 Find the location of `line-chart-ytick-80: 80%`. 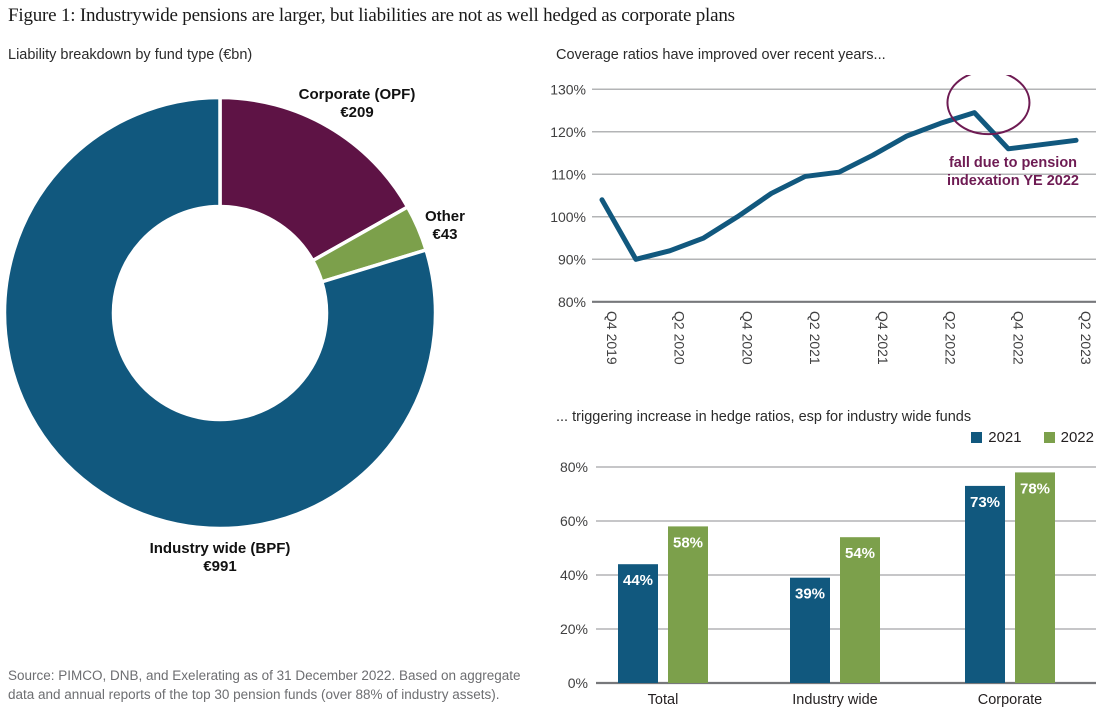

line-chart-ytick-80: 80% is located at coordinates (572, 302).